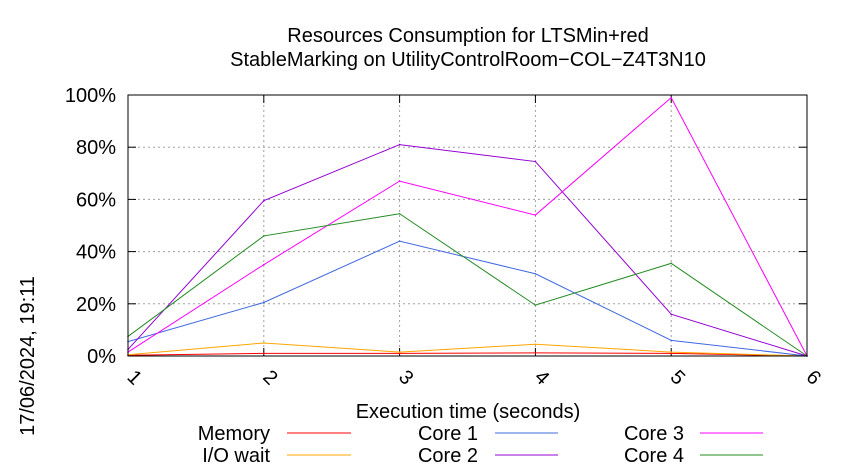 The width and height of the screenshot is (850, 475). Describe the element at coordinates (134, 377) in the screenshot. I see `x-tick-label: 1` at that location.